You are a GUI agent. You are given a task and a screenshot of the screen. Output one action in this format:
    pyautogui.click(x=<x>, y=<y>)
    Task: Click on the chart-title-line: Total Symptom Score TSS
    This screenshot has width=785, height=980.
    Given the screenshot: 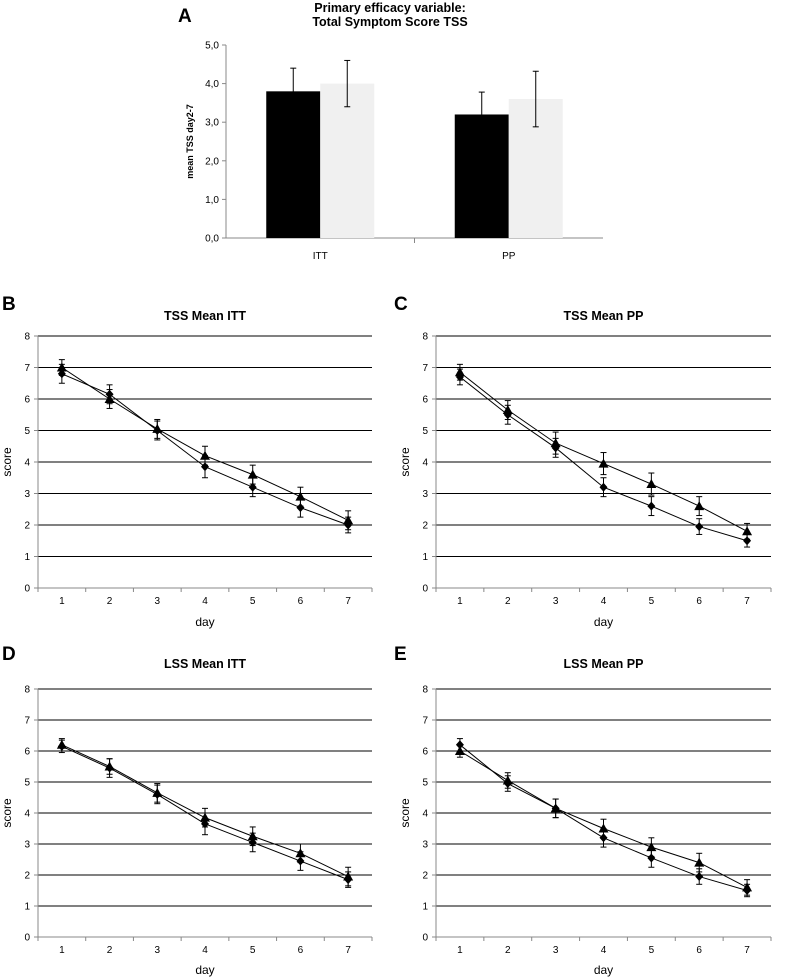 What is the action you would take?
    pyautogui.click(x=389, y=22)
    